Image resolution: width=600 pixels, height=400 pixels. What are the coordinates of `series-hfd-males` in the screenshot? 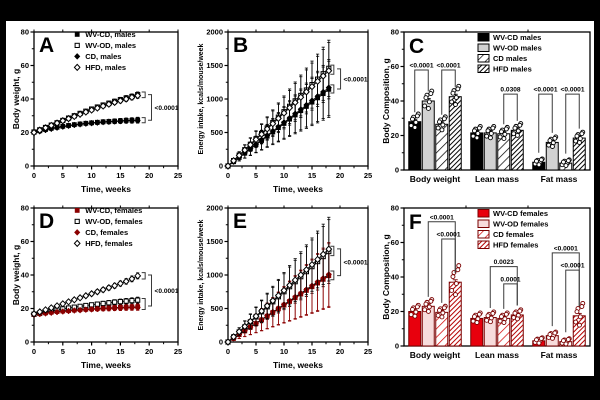 It's located at (86, 114).